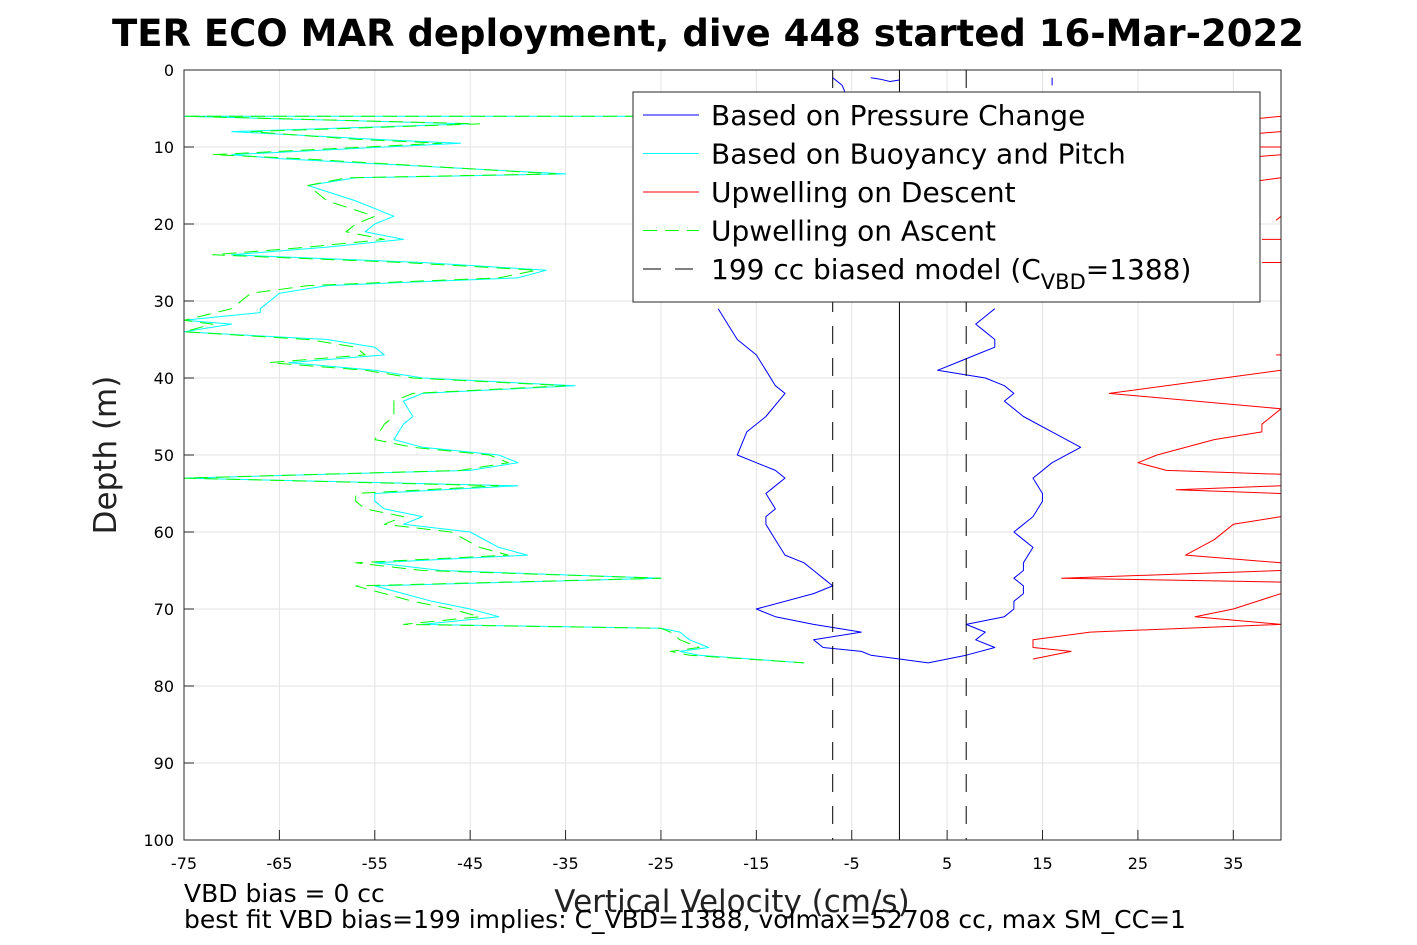  I want to click on y-tick-label: 50, so click(164, 455).